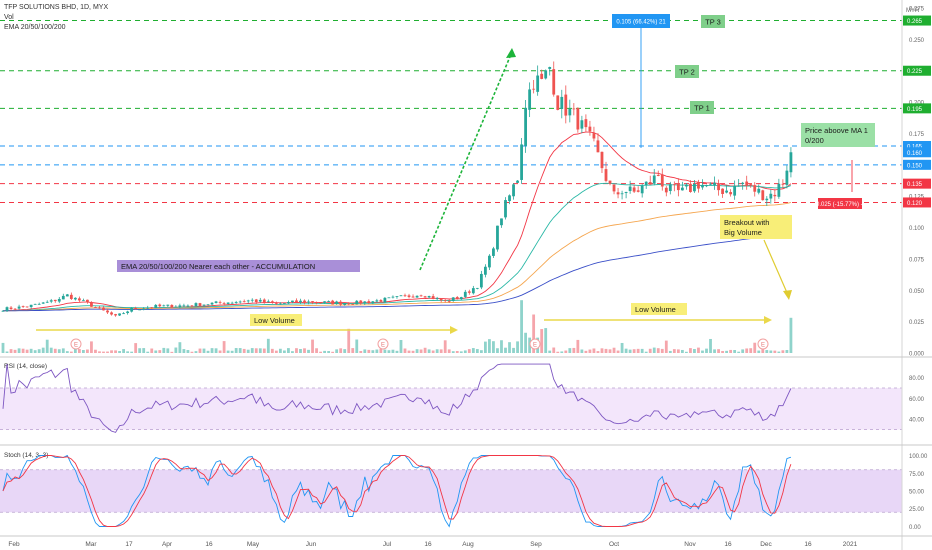 Image resolution: width=932 pixels, height=550 pixels. I want to click on x-tick-label: 16, so click(728, 544).